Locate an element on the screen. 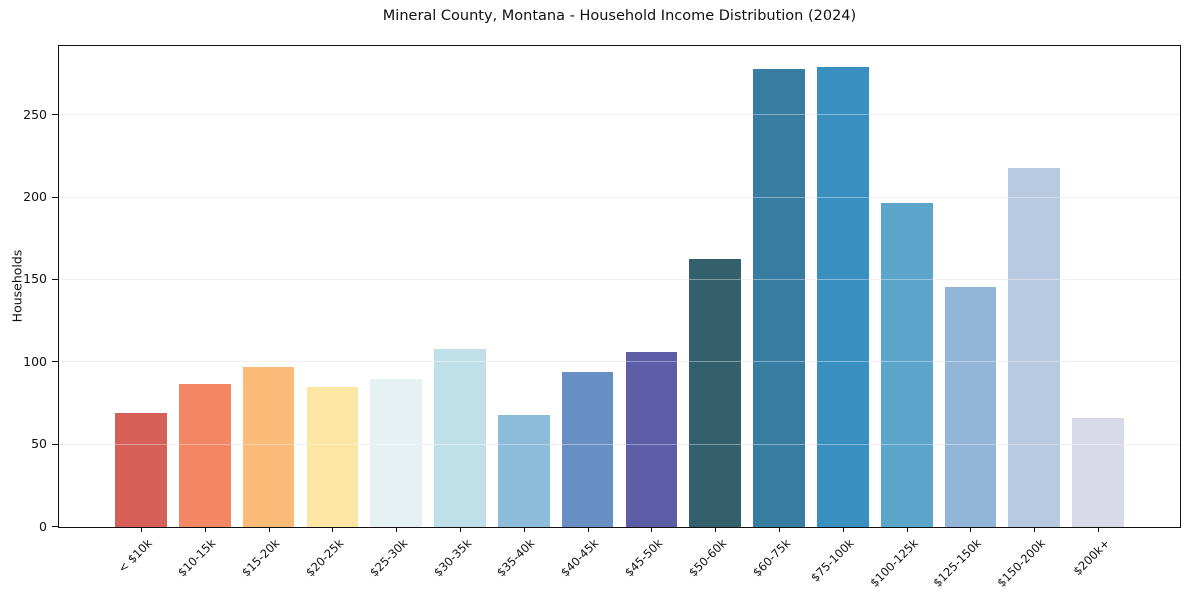 The width and height of the screenshot is (1189, 590). x-tick-label: $30-35k is located at coordinates (452, 558).